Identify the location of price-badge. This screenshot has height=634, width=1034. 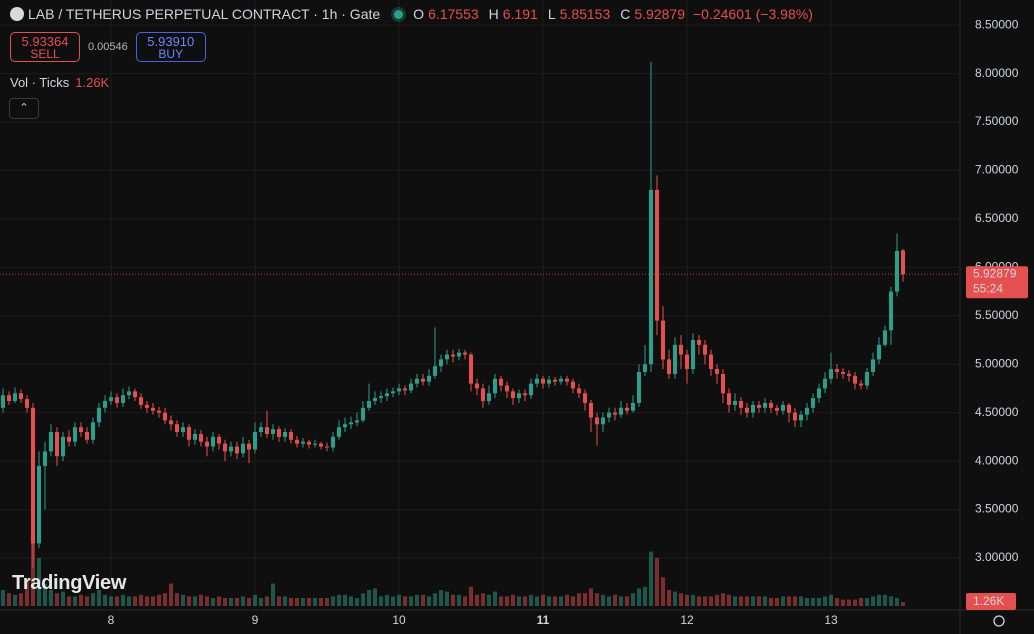
(997, 282).